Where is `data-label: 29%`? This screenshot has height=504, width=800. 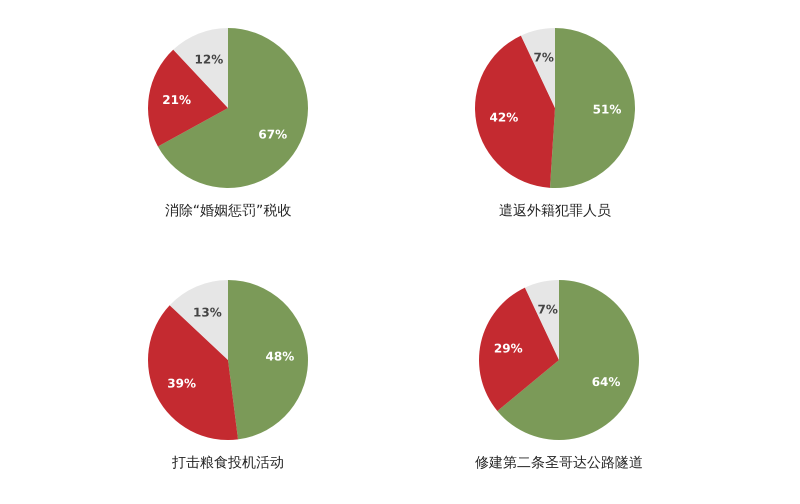
data-label: 29% is located at coordinates (508, 349).